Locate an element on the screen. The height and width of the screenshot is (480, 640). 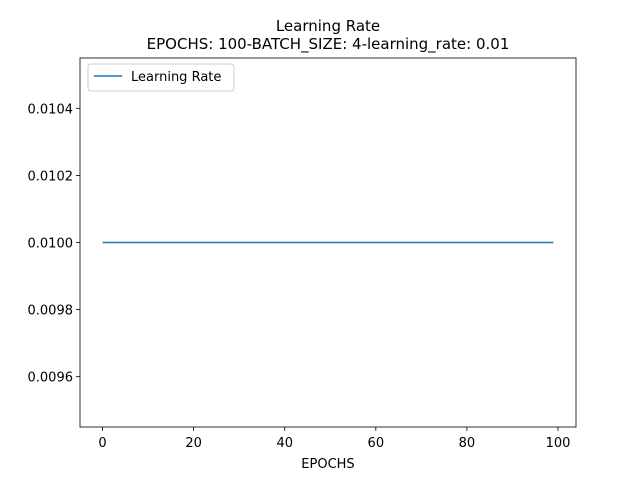
y-tick-label-4: 0.0104 is located at coordinates (51, 109).